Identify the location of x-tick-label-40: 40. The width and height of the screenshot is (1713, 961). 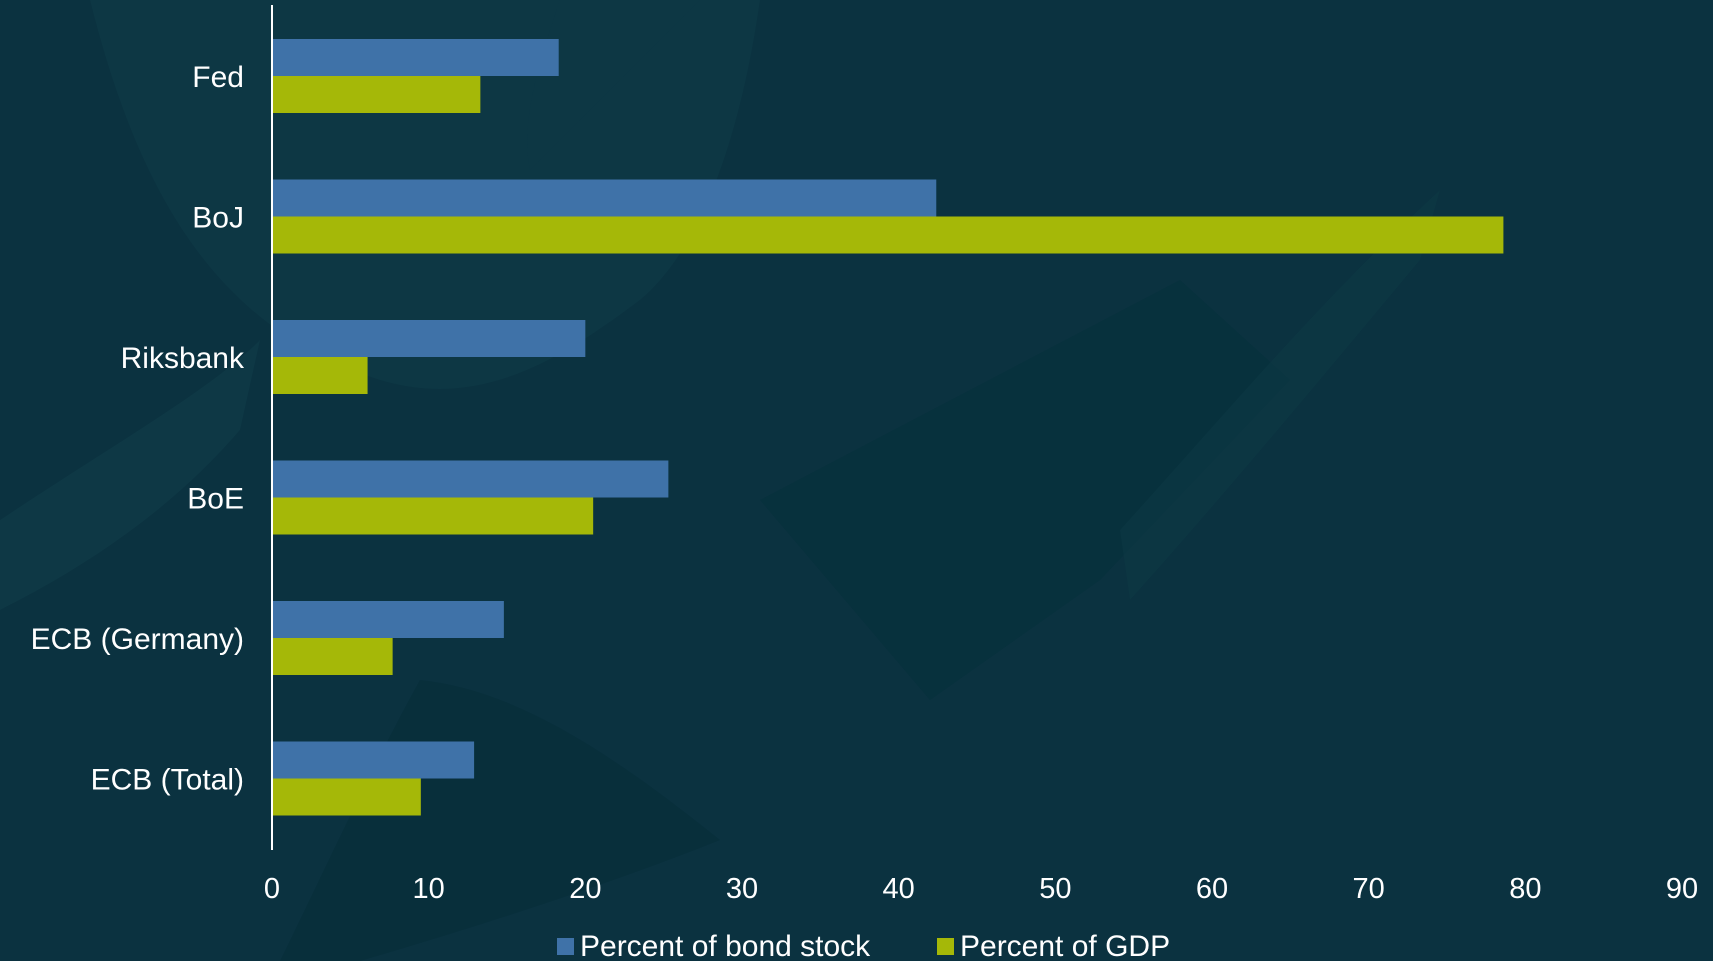
(899, 889).